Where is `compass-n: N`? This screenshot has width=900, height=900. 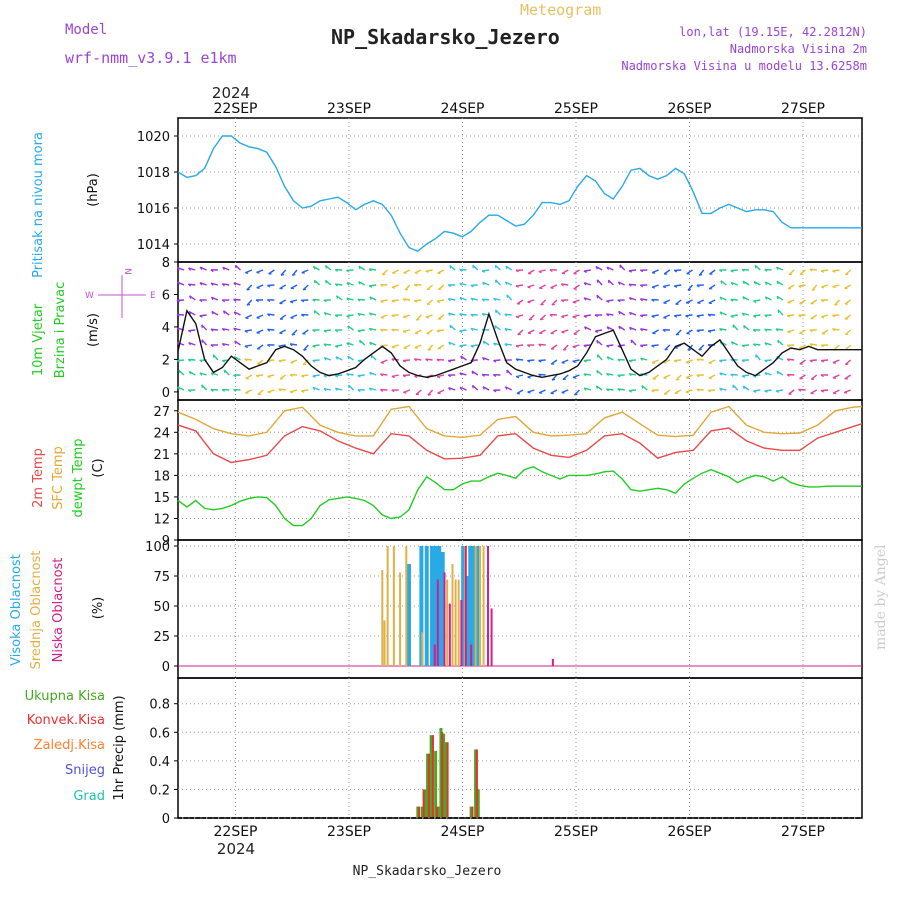 compass-n: N is located at coordinates (127, 271).